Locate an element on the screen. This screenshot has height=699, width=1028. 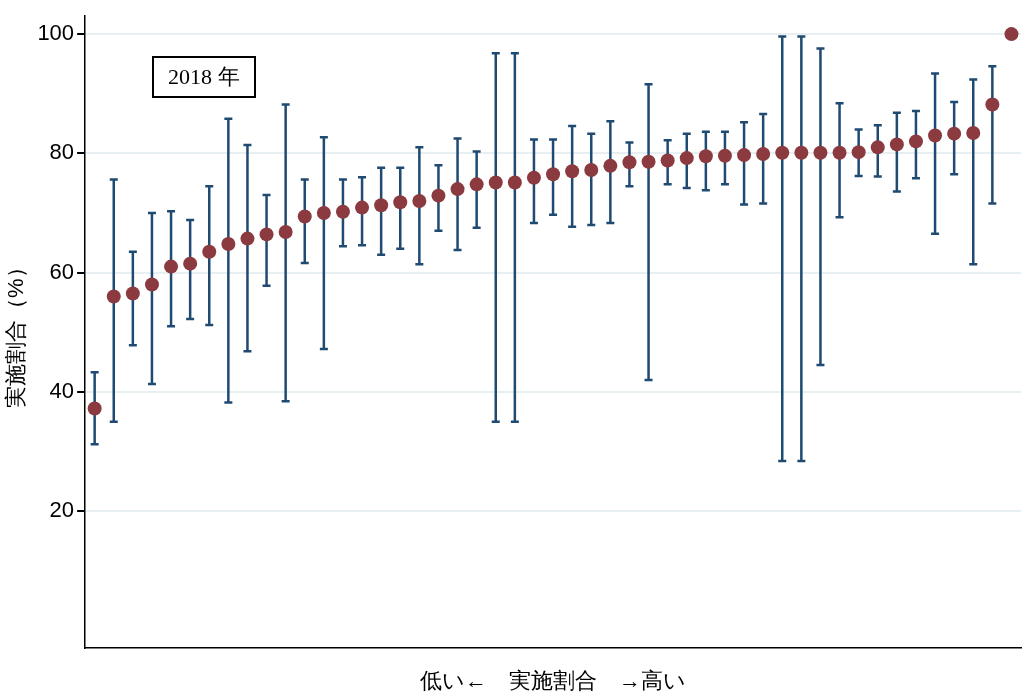
x-axis-title: 低い← 実施割合 →高い is located at coordinates (553, 680).